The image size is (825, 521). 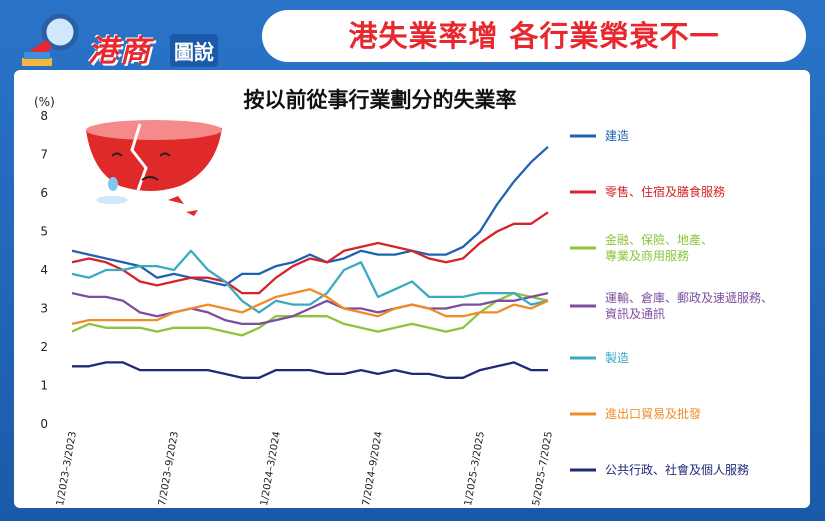 What do you see at coordinates (475, 469) in the screenshot?
I see `x-tick-label: 1/2025–3/2025` at bounding box center [475, 469].